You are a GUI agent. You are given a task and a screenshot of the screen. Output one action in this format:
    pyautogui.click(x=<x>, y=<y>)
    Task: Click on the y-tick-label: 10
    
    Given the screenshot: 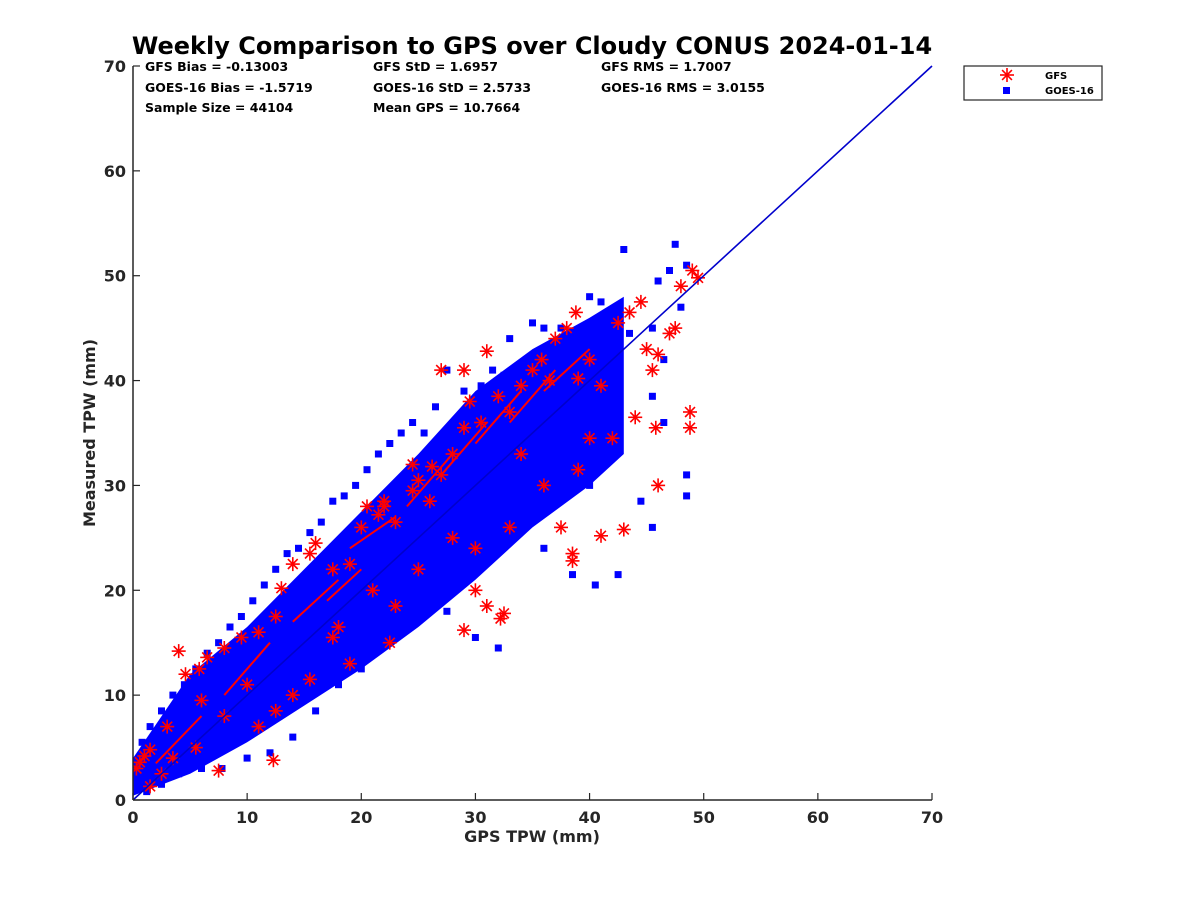 What is the action you would take?
    pyautogui.click(x=115, y=695)
    